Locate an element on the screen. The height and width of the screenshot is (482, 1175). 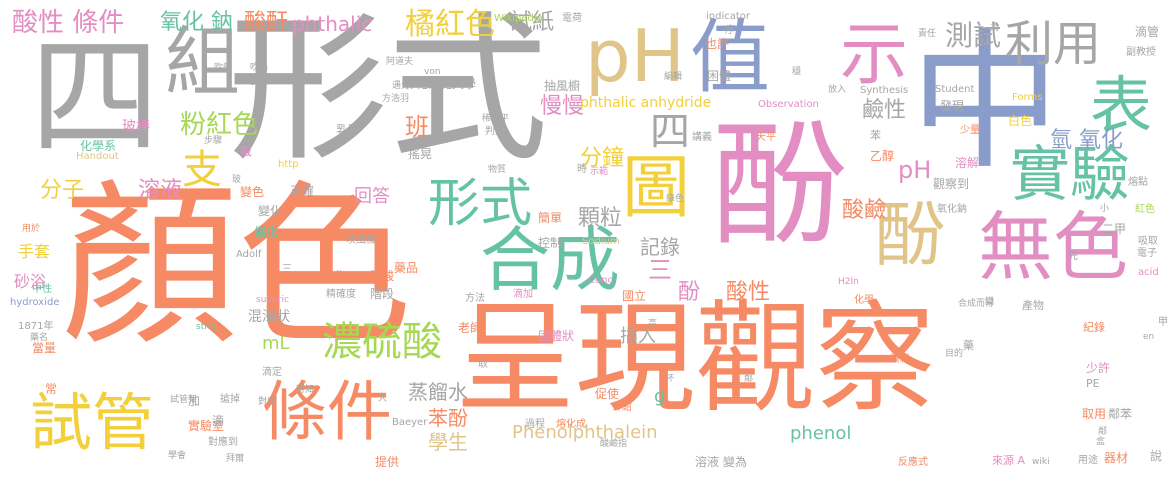
word-reaction: 反應式 is located at coordinates (913, 462).